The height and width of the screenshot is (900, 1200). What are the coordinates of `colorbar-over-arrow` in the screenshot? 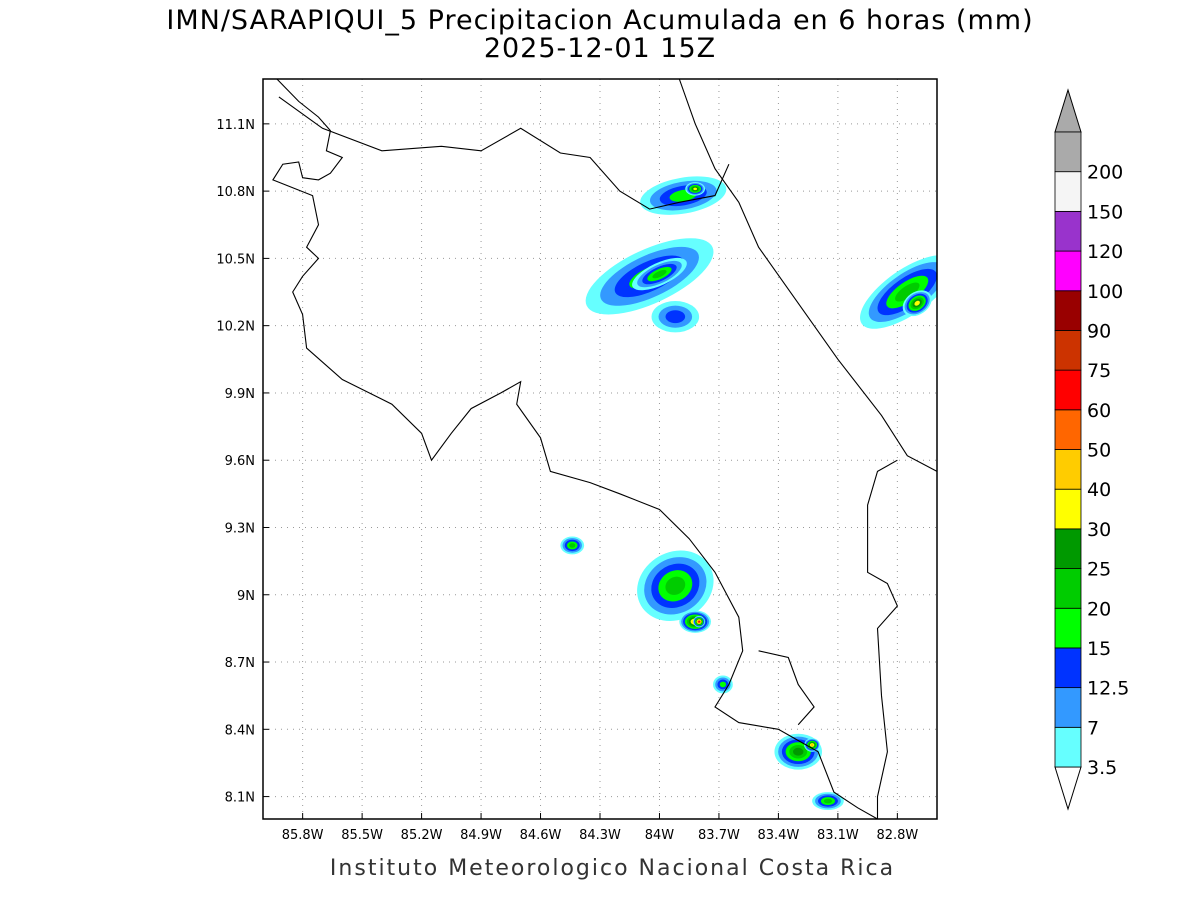 It's located at (1068, 110).